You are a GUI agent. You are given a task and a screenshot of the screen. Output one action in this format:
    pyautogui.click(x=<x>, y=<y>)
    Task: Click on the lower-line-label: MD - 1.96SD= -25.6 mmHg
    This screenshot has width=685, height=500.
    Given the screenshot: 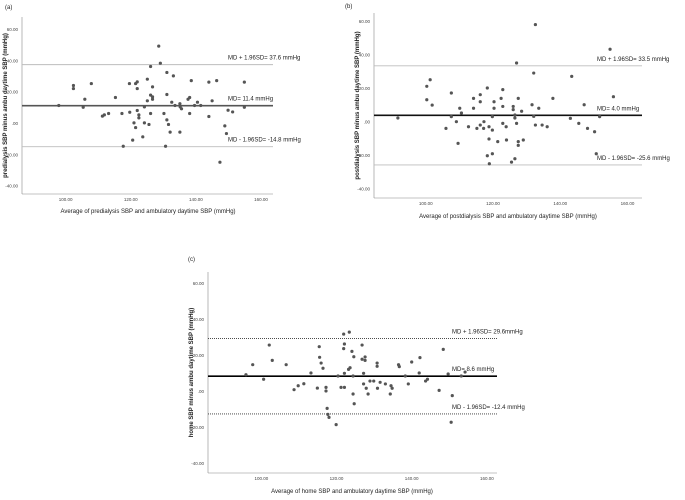 What is the action you would take?
    pyautogui.click(x=633, y=159)
    